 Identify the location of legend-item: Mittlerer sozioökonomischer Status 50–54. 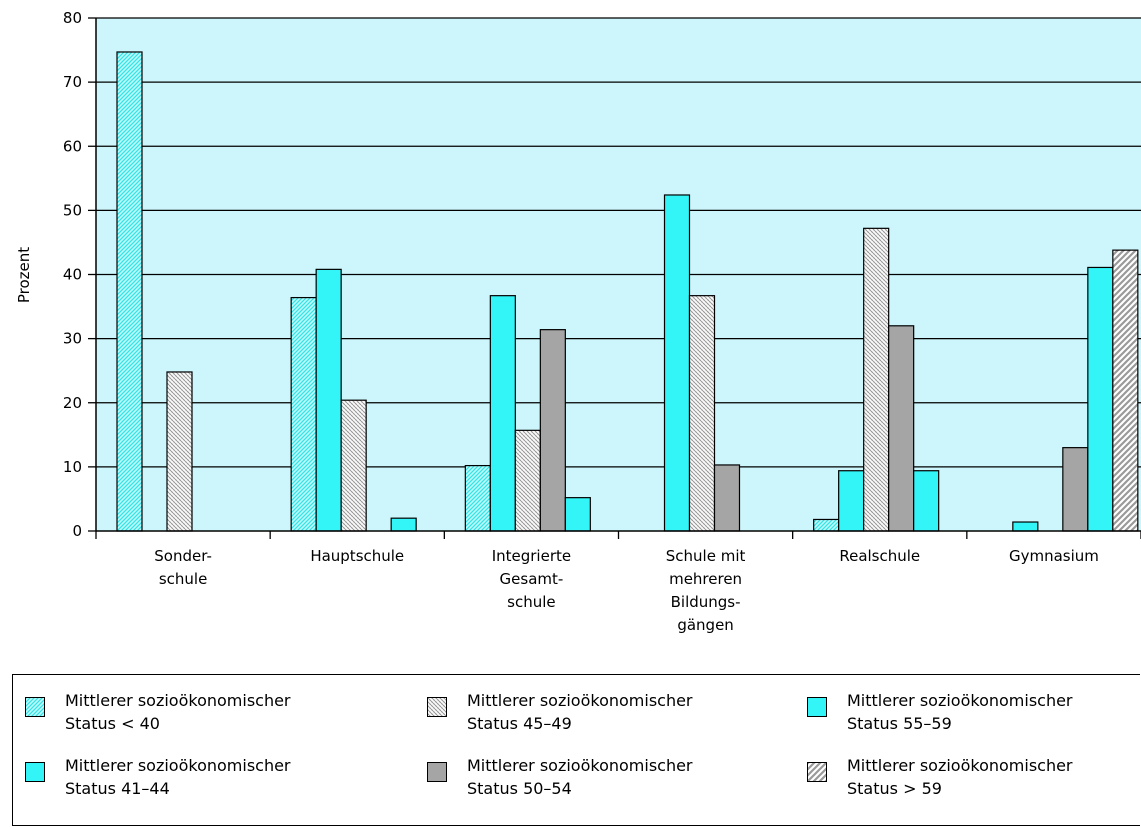
(560, 777).